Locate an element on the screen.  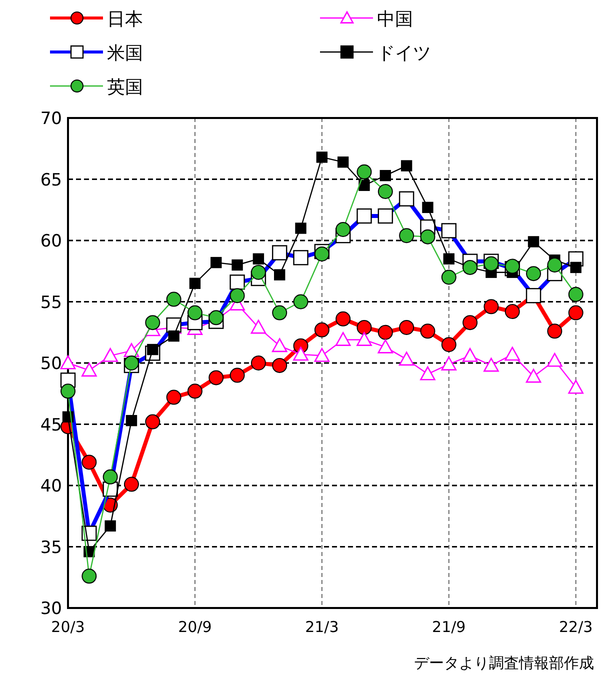
x-tick-label: 22/3 is located at coordinates (575, 627).